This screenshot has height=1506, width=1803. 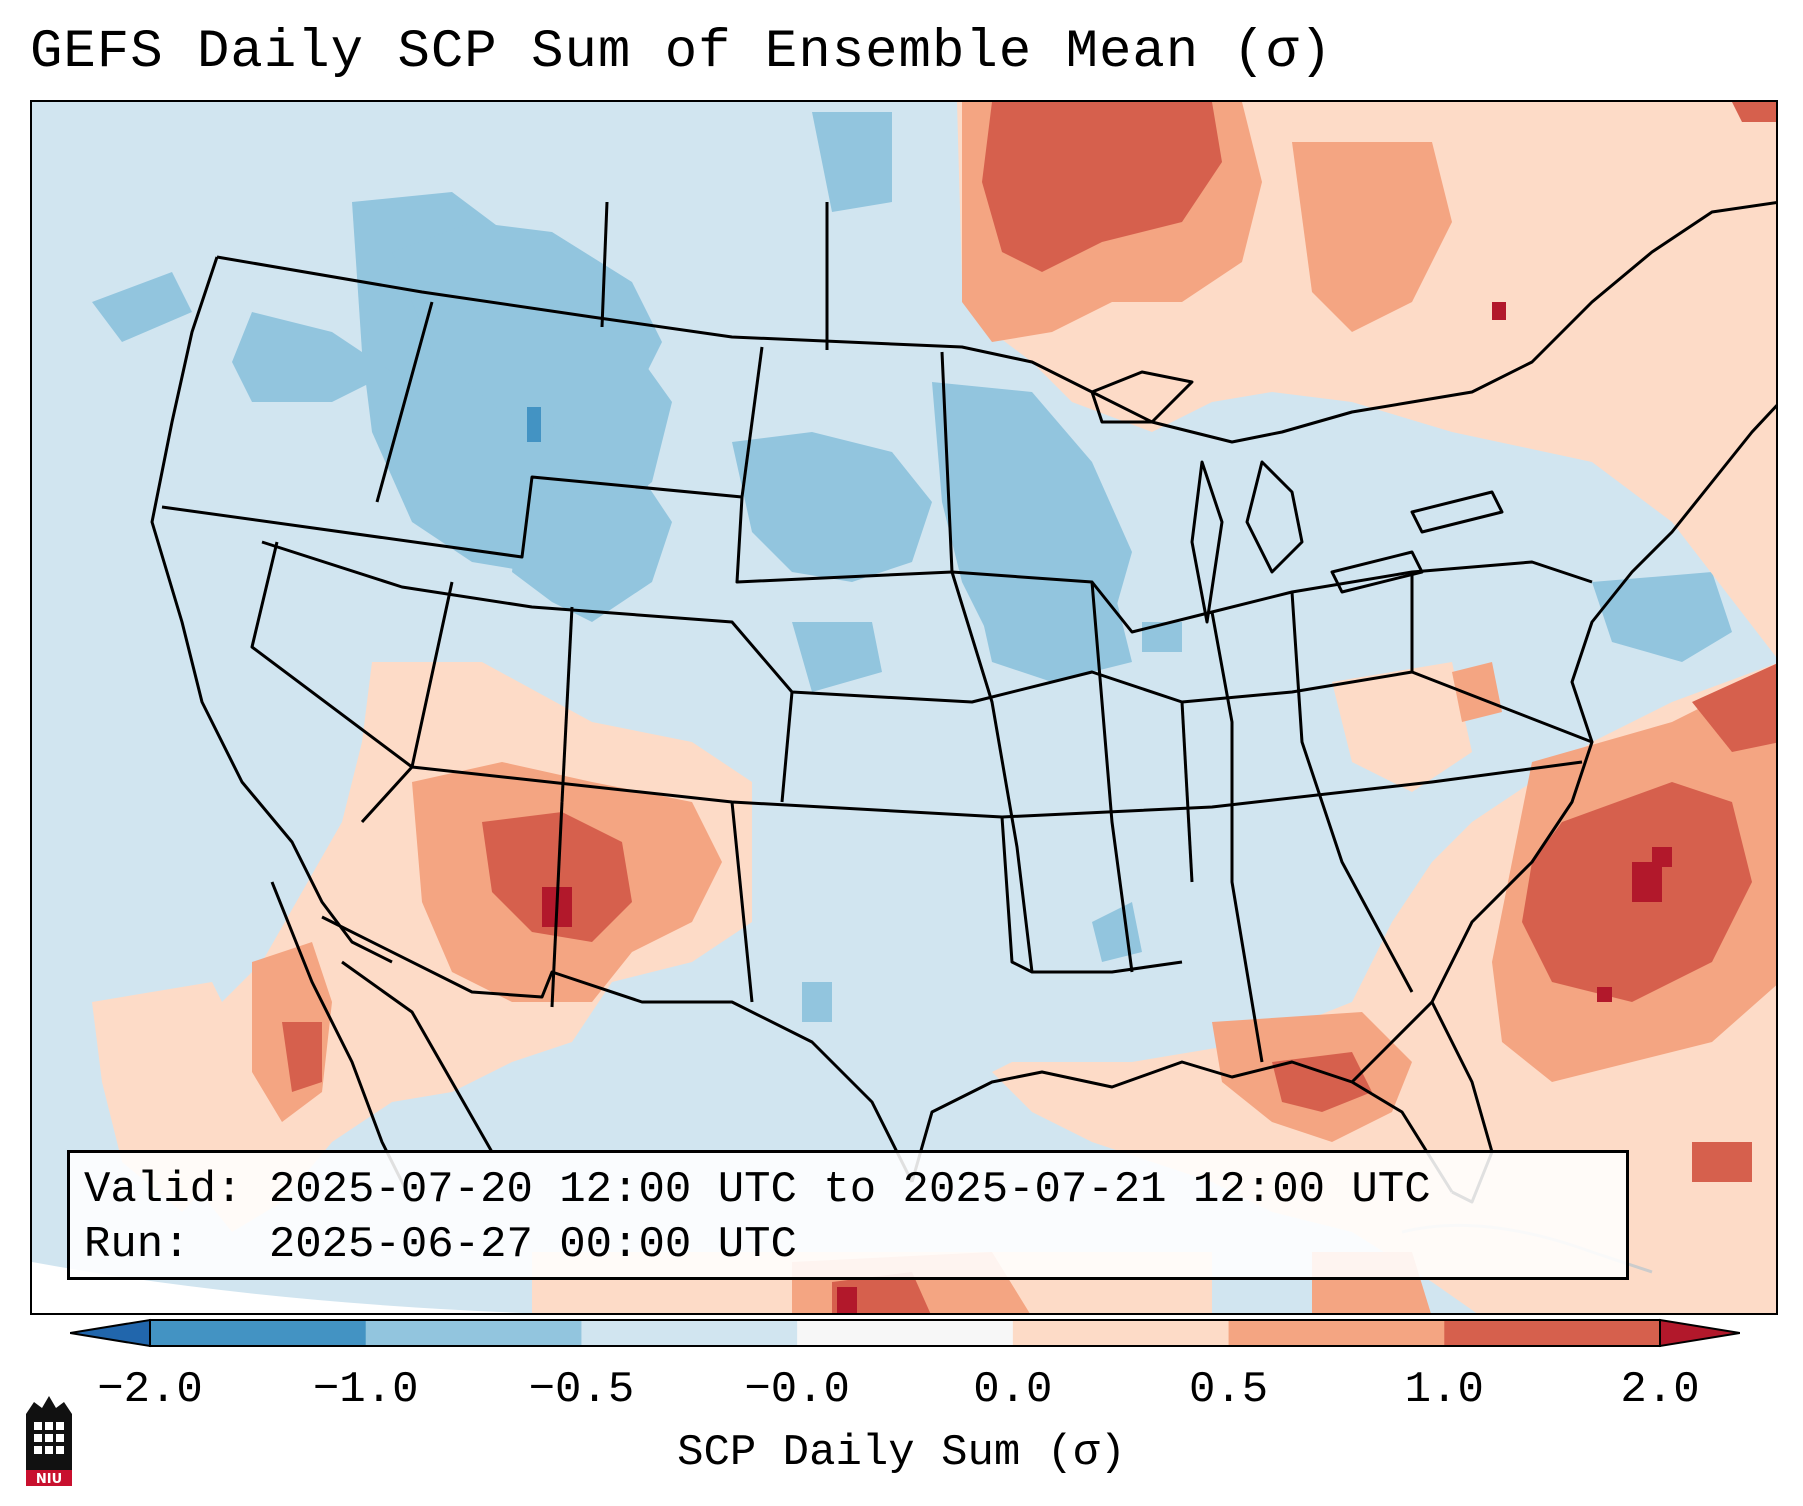 I want to click on colorbar-tick-label: −0.0, so click(x=797, y=1390).